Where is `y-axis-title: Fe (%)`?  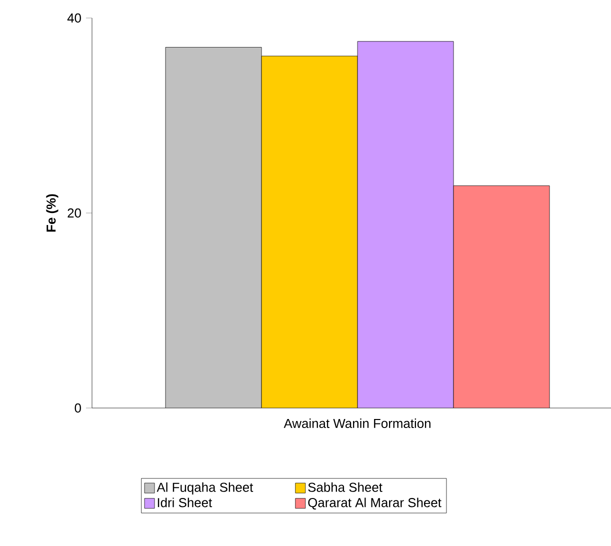 y-axis-title: Fe (%) is located at coordinates (52, 213).